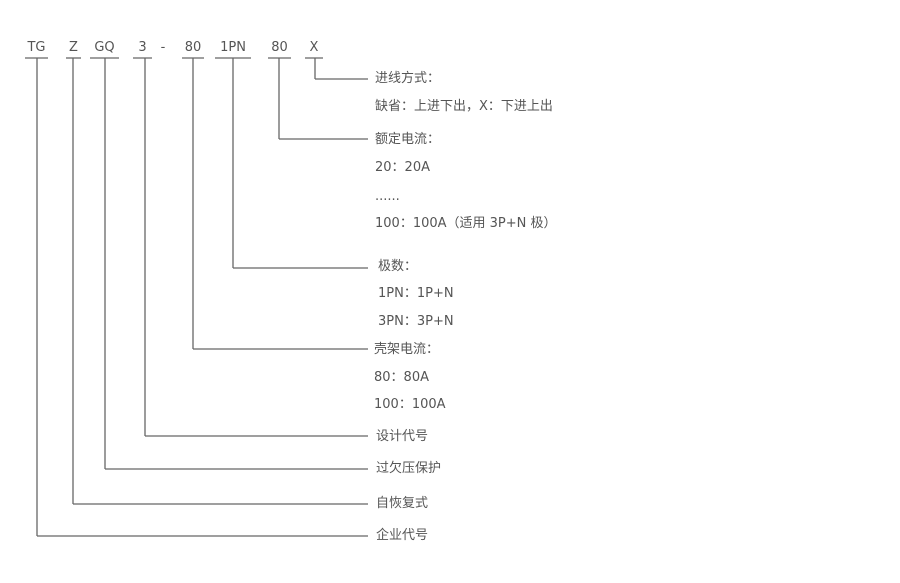 This screenshot has height=583, width=900. Describe the element at coordinates (279, 47) in the screenshot. I see `code-rated-current: 80` at that location.